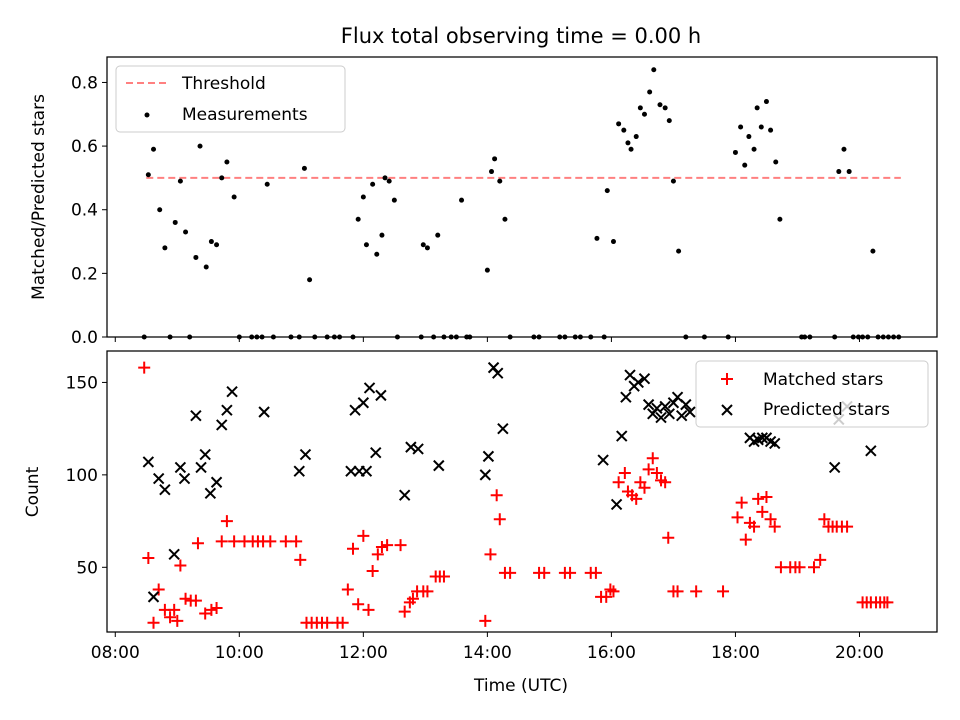 The height and width of the screenshot is (720, 960). What do you see at coordinates (82, 476) in the screenshot?
I see `bottom-y-tick-label: 100` at bounding box center [82, 476].